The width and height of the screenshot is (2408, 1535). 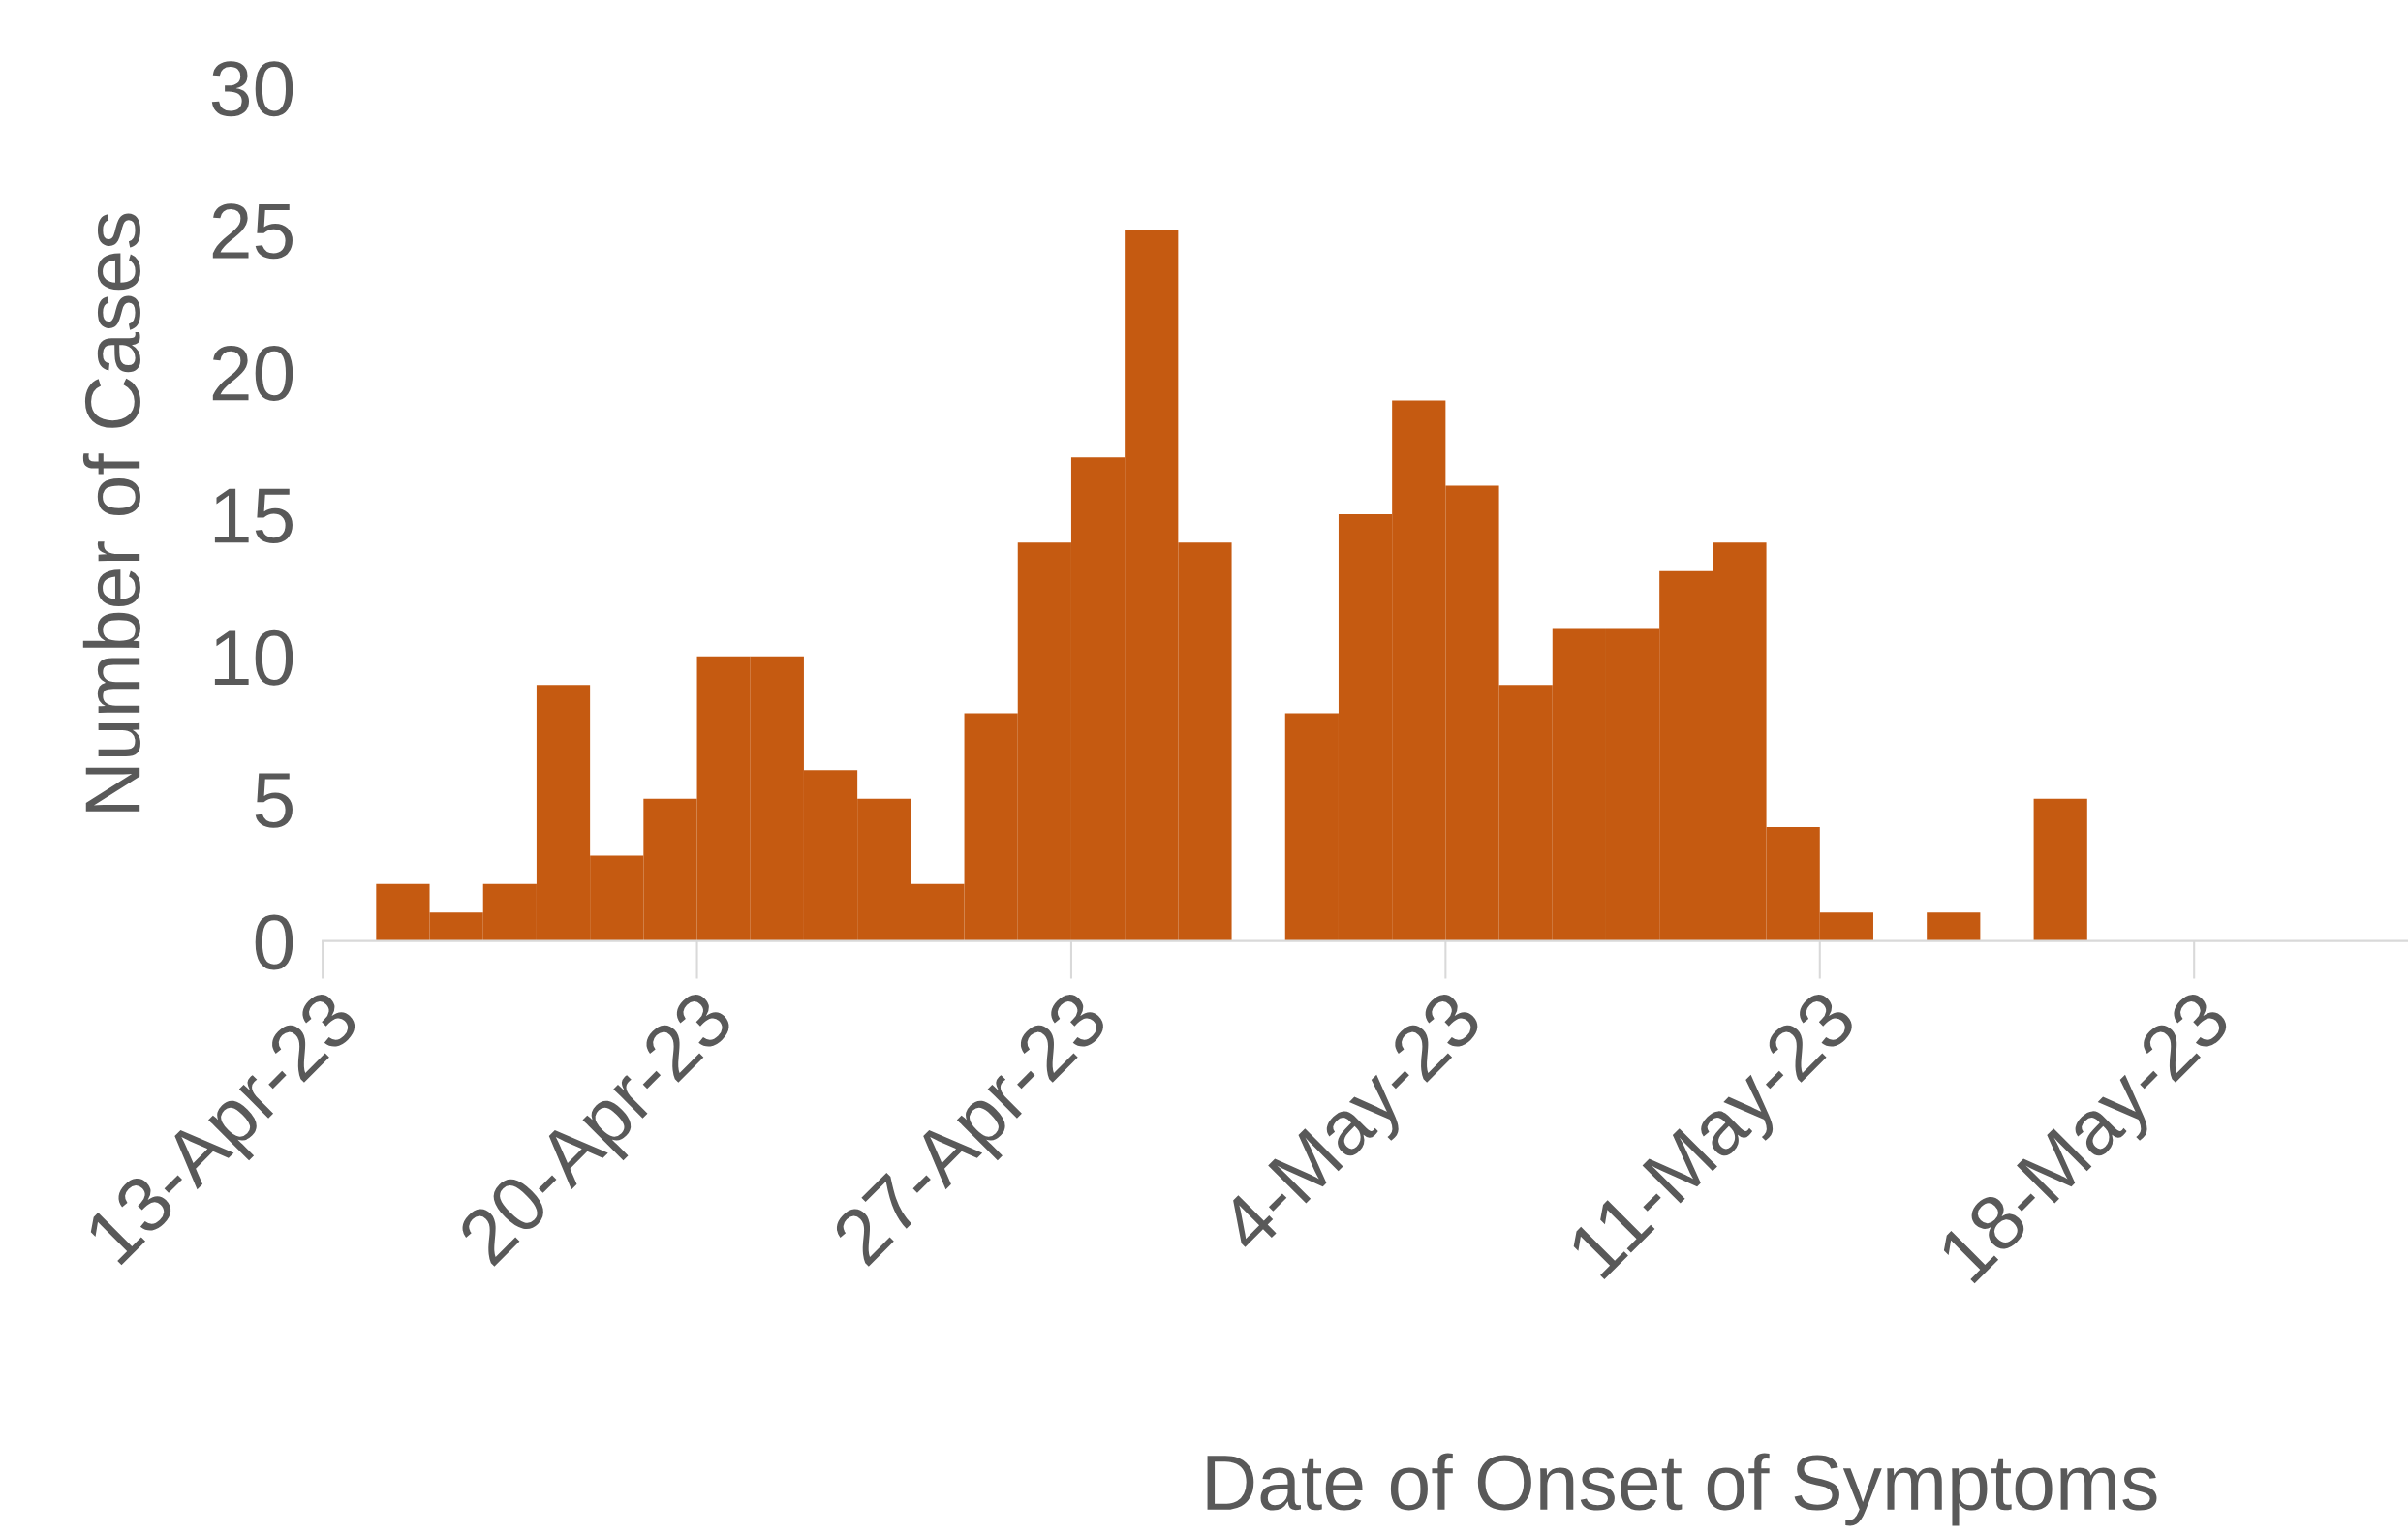 I want to click on y-tick-label: 5, so click(x=274, y=800).